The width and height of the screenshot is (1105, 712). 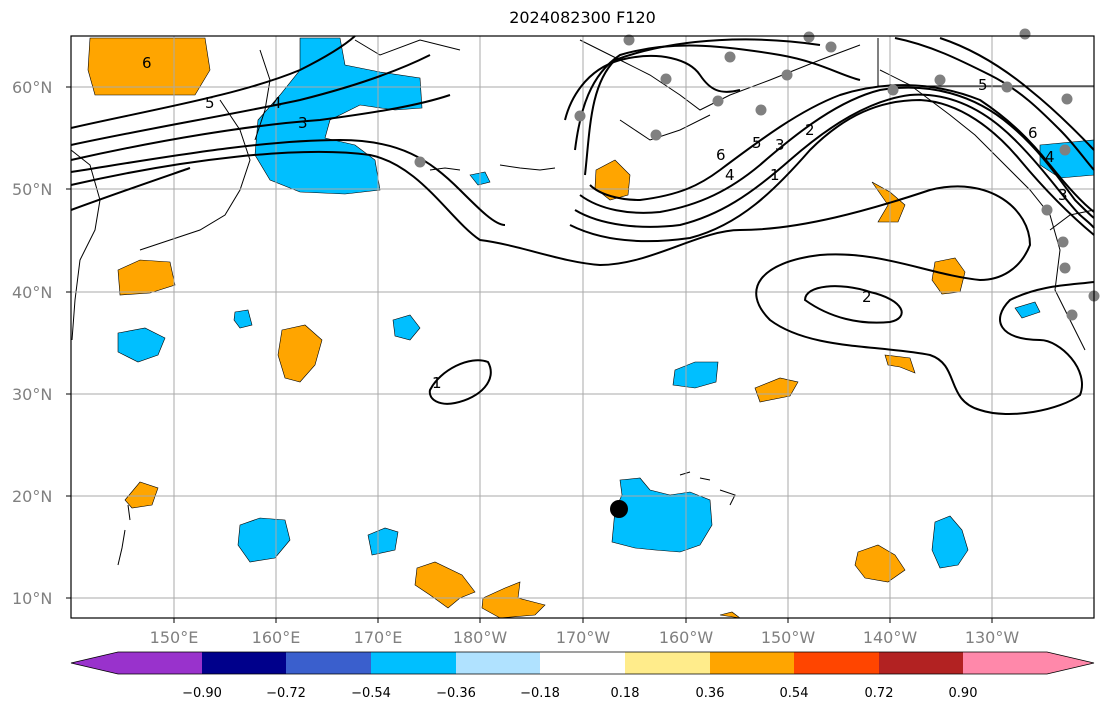 What do you see at coordinates (879, 693) in the screenshot?
I see `colorbar-tick-label: 0.72` at bounding box center [879, 693].